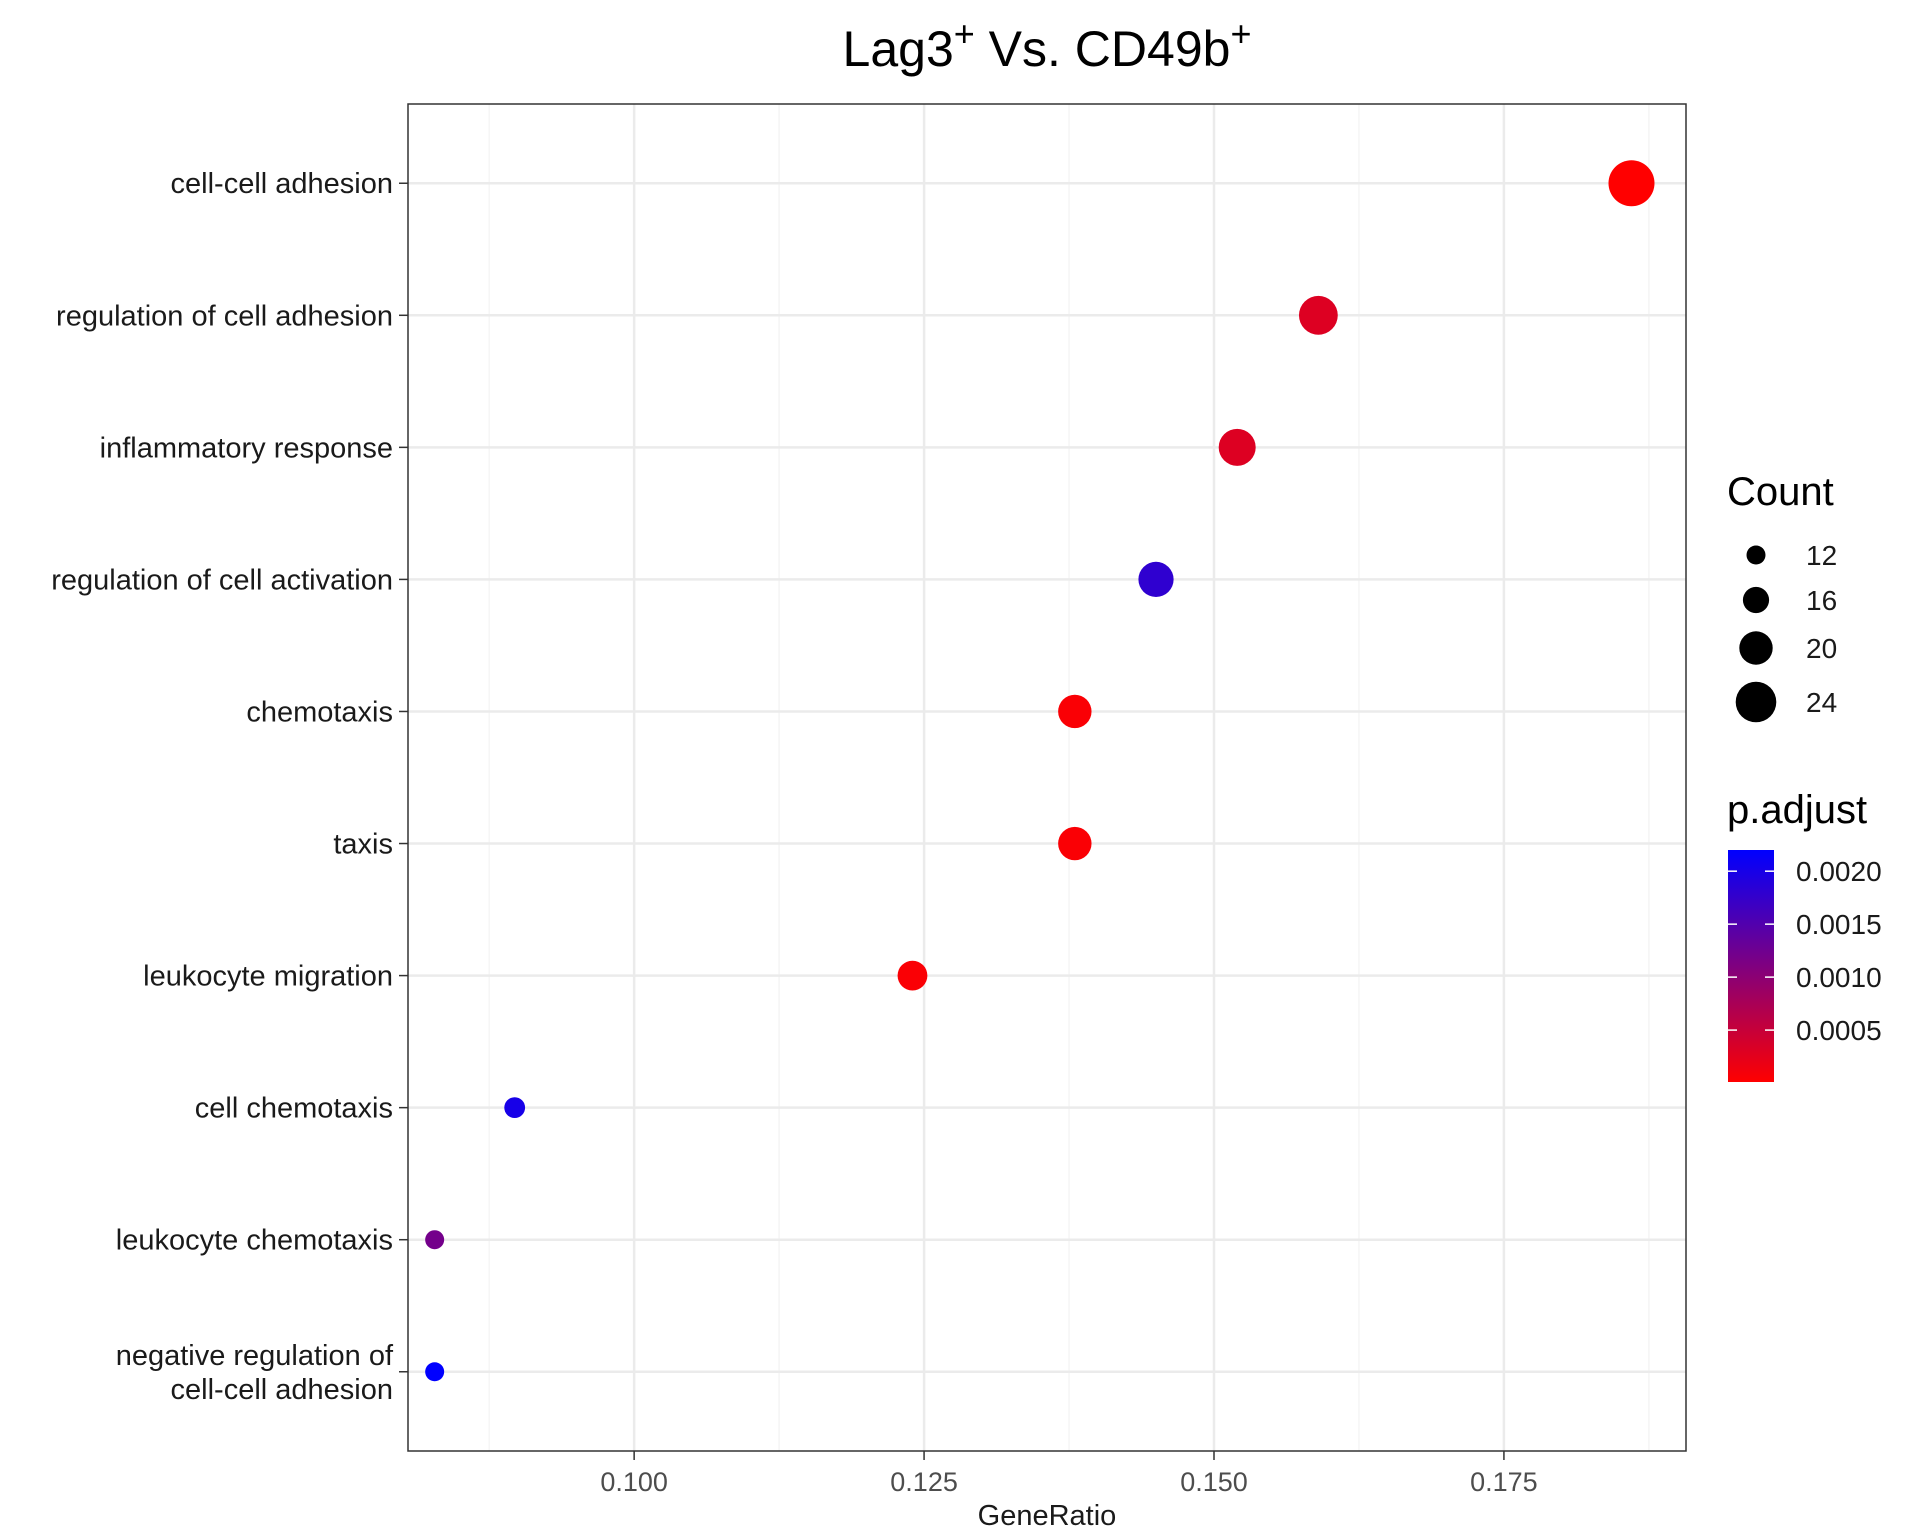  Describe the element at coordinates (924, 1482) in the screenshot. I see `x-axis-tick-label: 0.125` at that location.